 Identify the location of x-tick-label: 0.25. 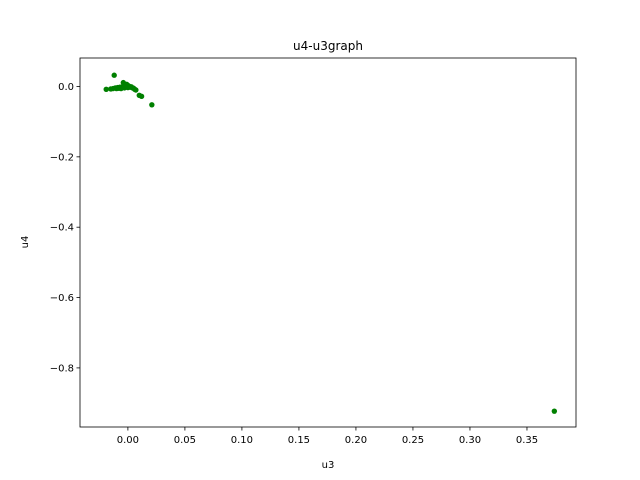
(413, 440).